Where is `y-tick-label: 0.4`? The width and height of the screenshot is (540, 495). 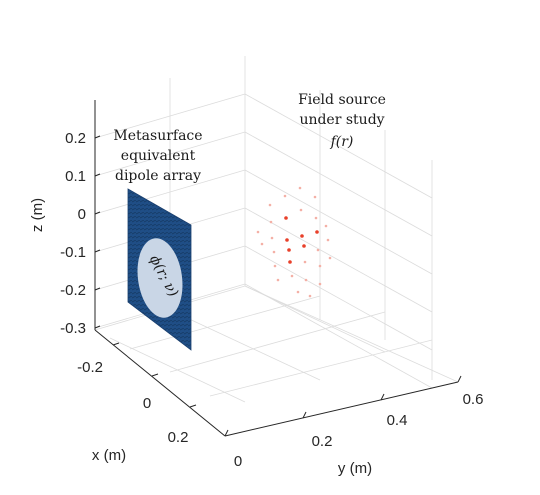
y-tick-label: 0.4 is located at coordinates (397, 420).